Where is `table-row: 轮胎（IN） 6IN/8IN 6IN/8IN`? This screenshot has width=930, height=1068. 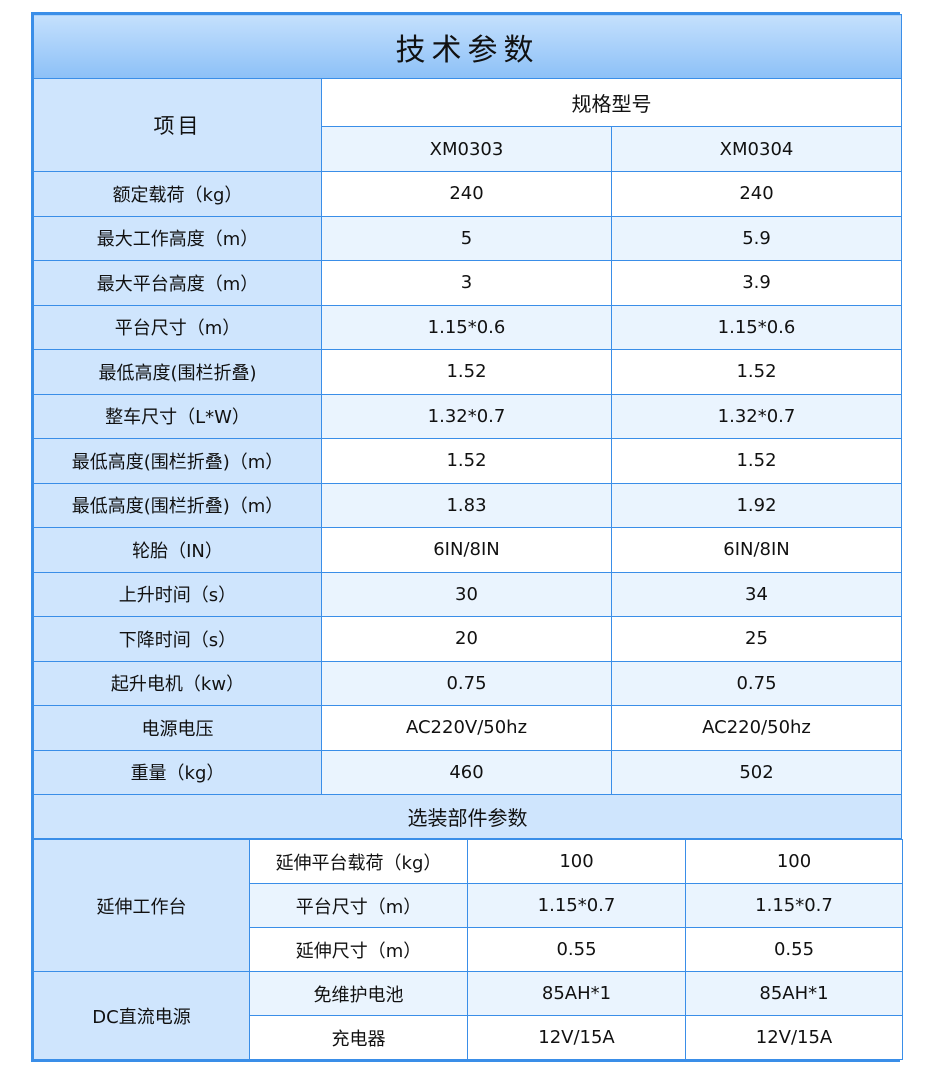
table-row: 轮胎（IN） 6IN/8IN 6IN/8IN is located at coordinates (468, 550).